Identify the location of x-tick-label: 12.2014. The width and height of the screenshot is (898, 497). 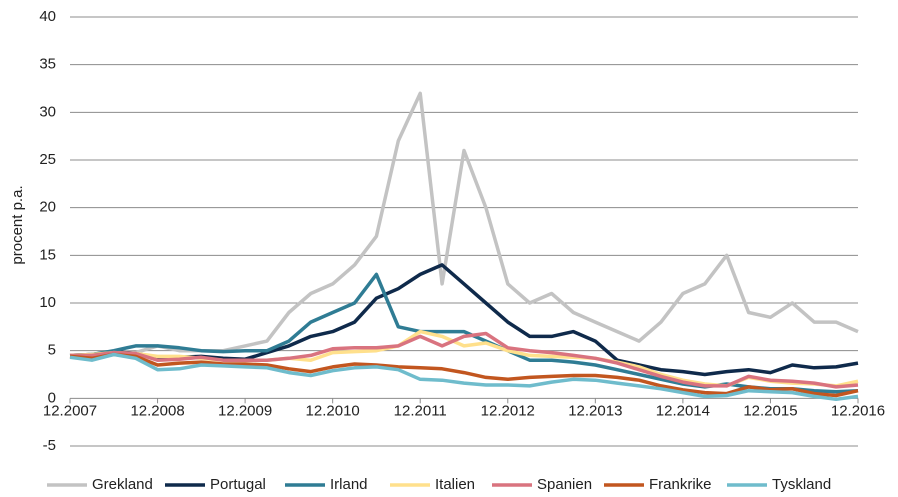
(683, 410).